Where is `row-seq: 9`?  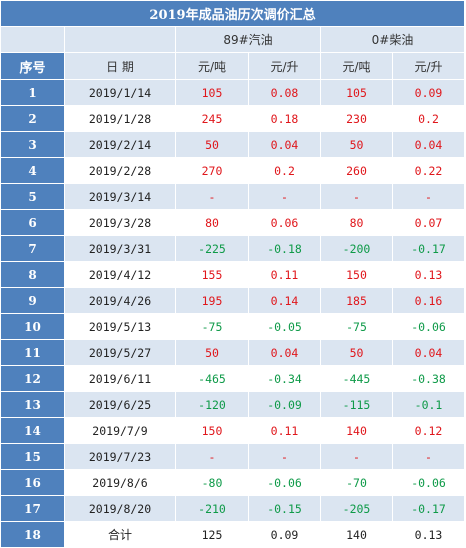 row-seq: 9 is located at coordinates (32, 300).